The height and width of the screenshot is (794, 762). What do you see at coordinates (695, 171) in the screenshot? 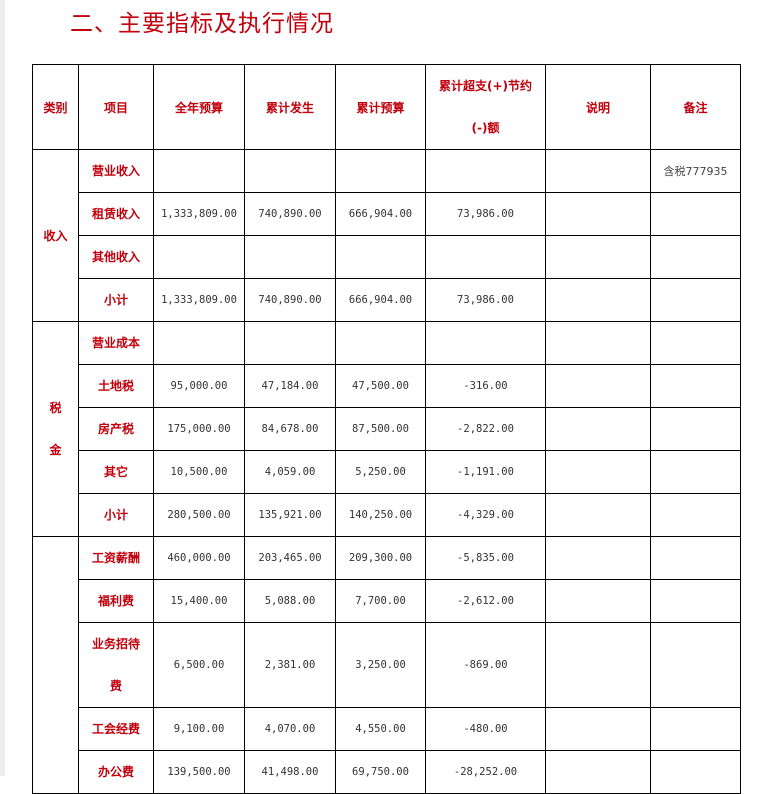
I see `remark-cell: 含税777935` at bounding box center [695, 171].